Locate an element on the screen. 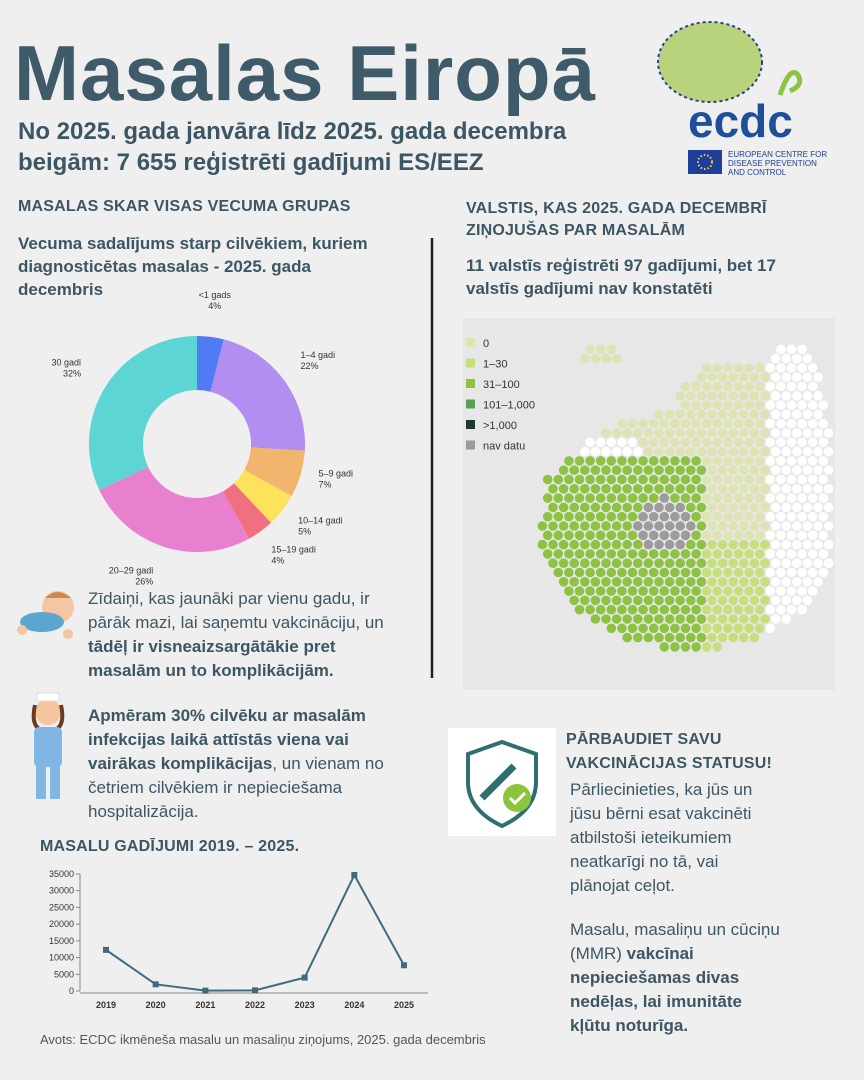 The height and width of the screenshot is (1080, 864). legend-label: 1–30 is located at coordinates (495, 365).